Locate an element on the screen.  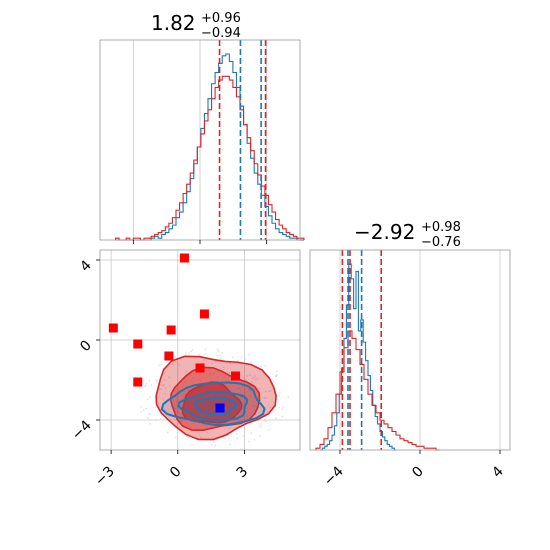
scatter-ytick-label: −4 is located at coordinates (82, 430).